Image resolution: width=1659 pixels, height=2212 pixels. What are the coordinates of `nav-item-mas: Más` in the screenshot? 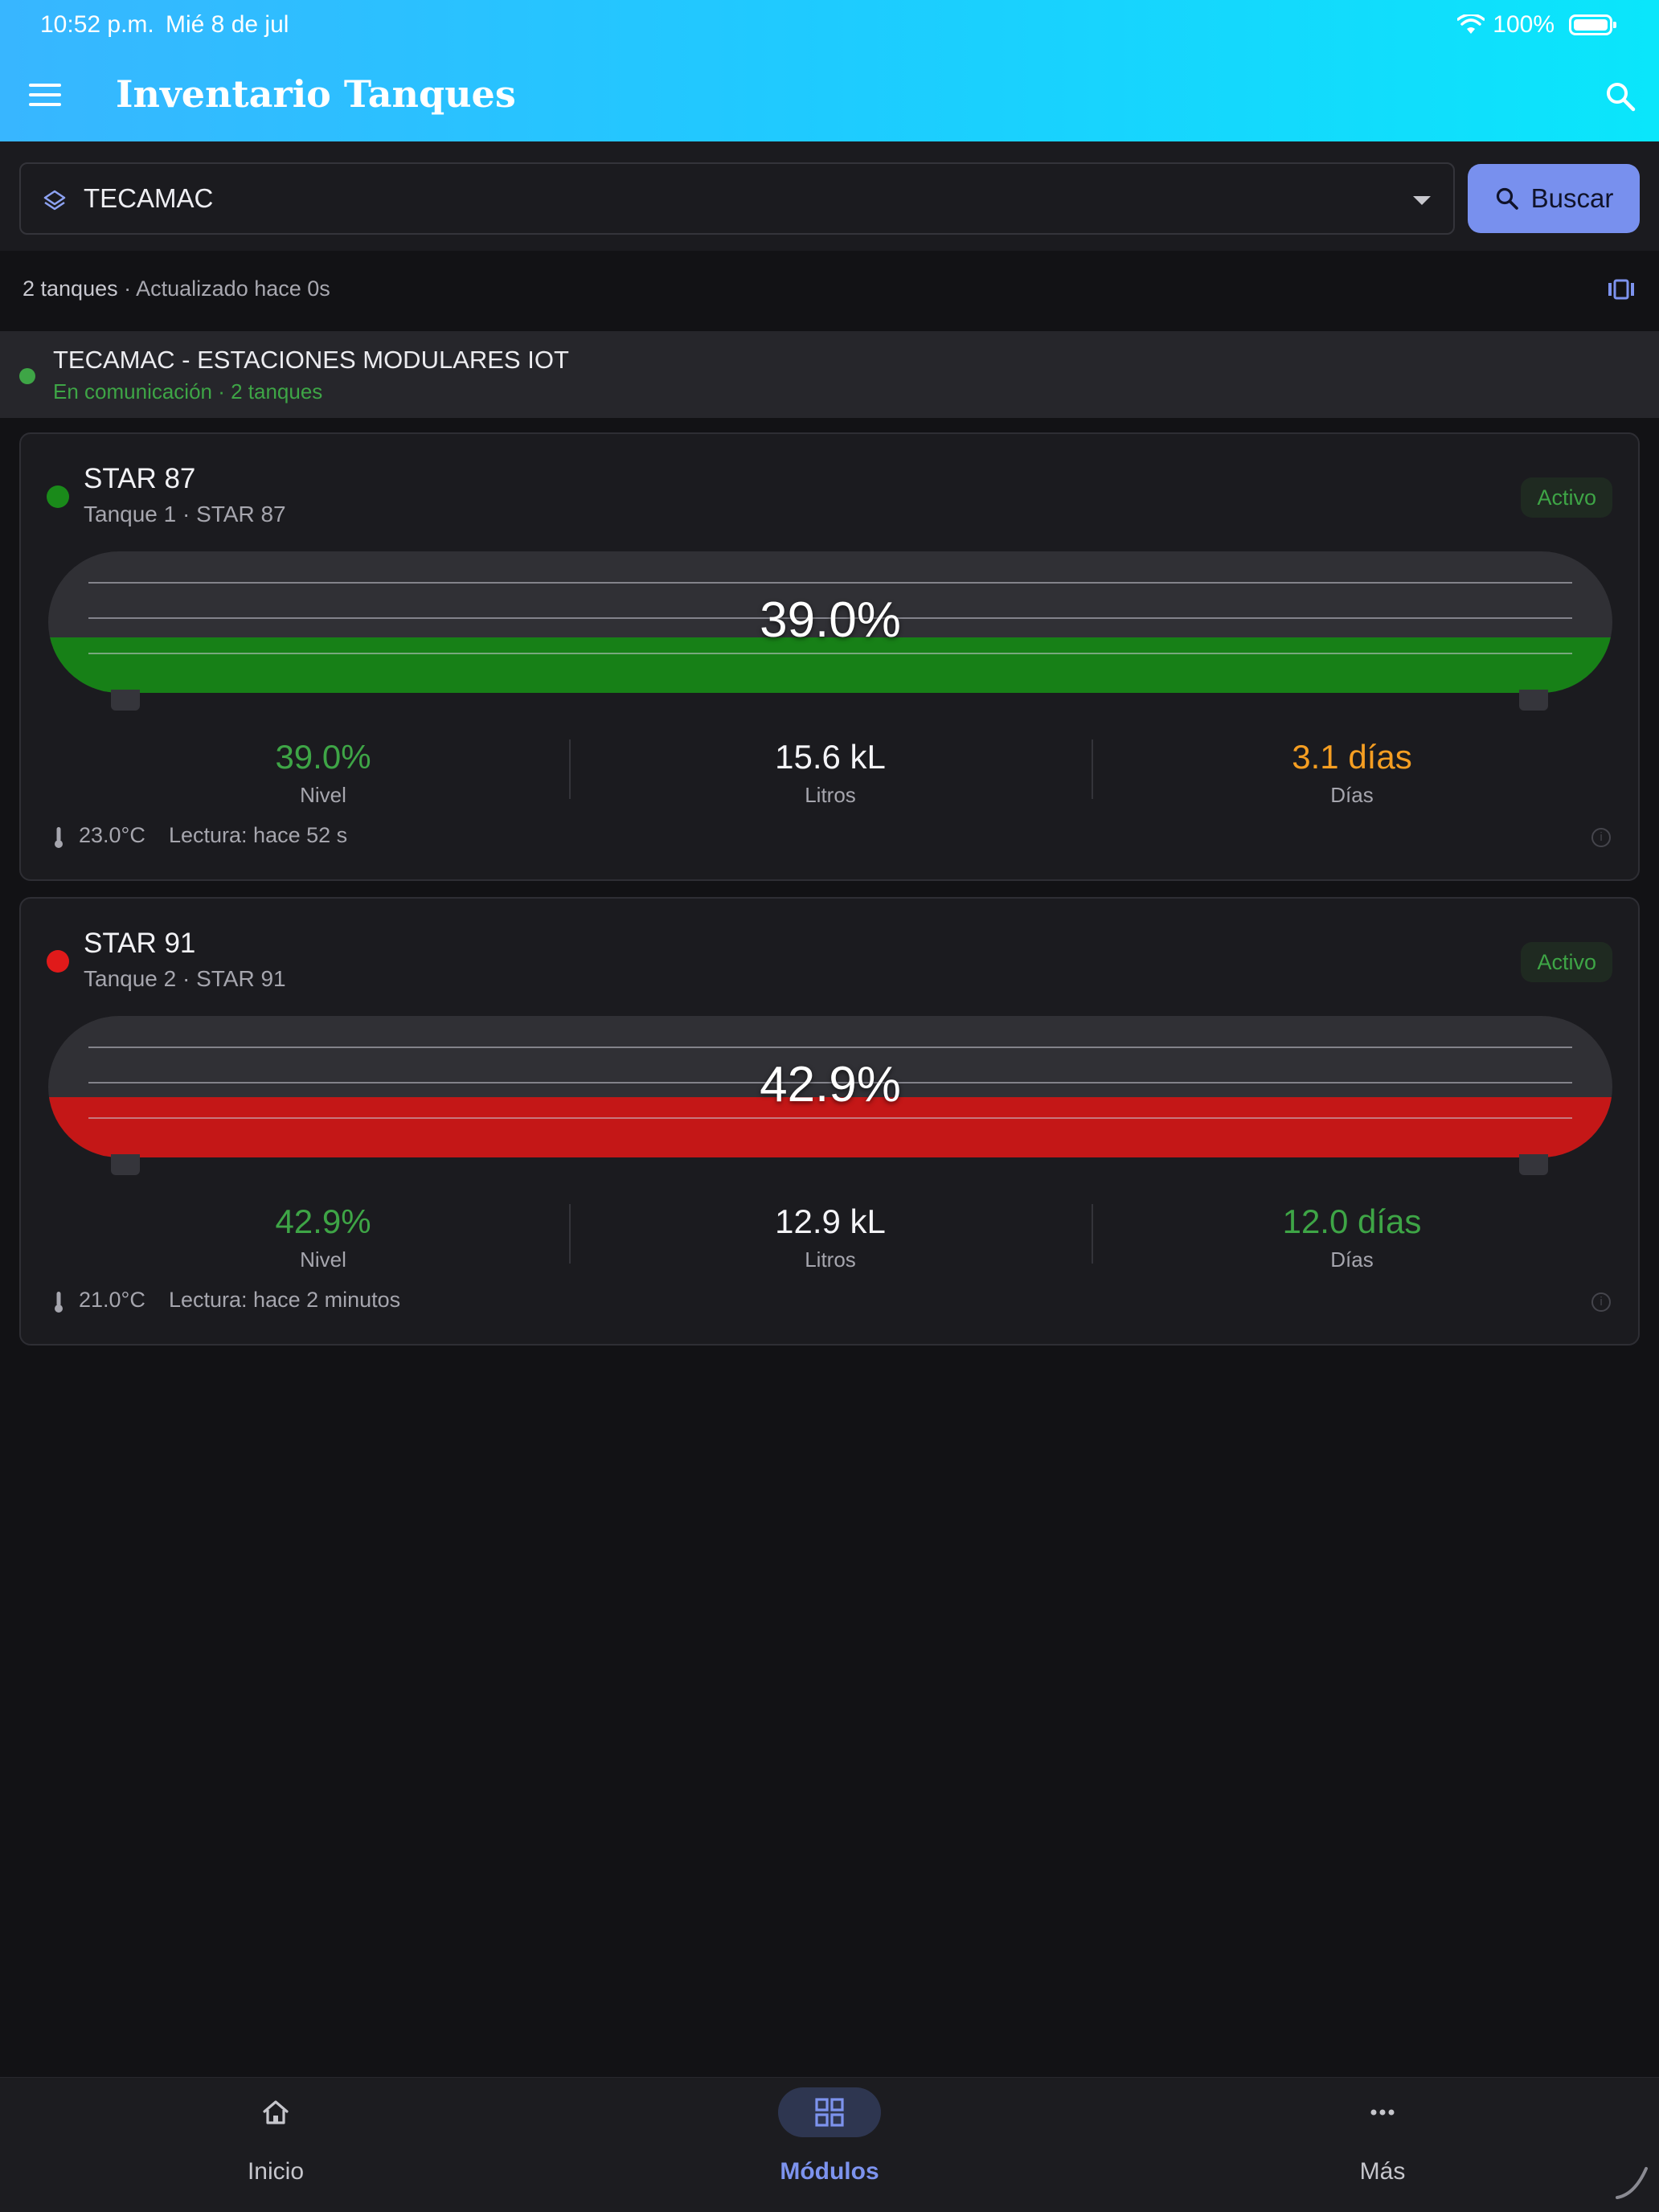 It's located at (1382, 2145).